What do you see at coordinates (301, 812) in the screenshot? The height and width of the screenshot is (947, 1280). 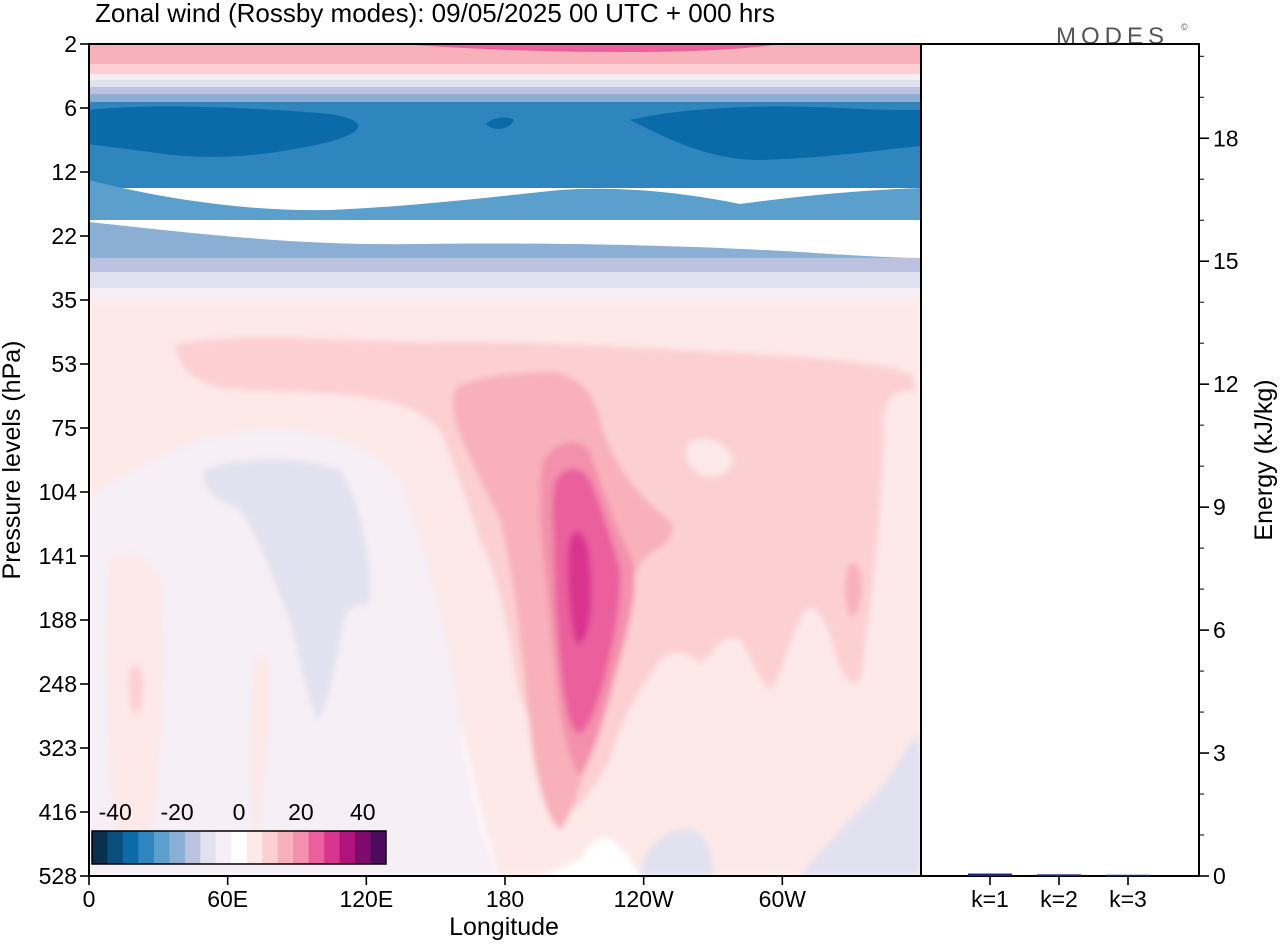 I see `colorbar-label: 20` at bounding box center [301, 812].